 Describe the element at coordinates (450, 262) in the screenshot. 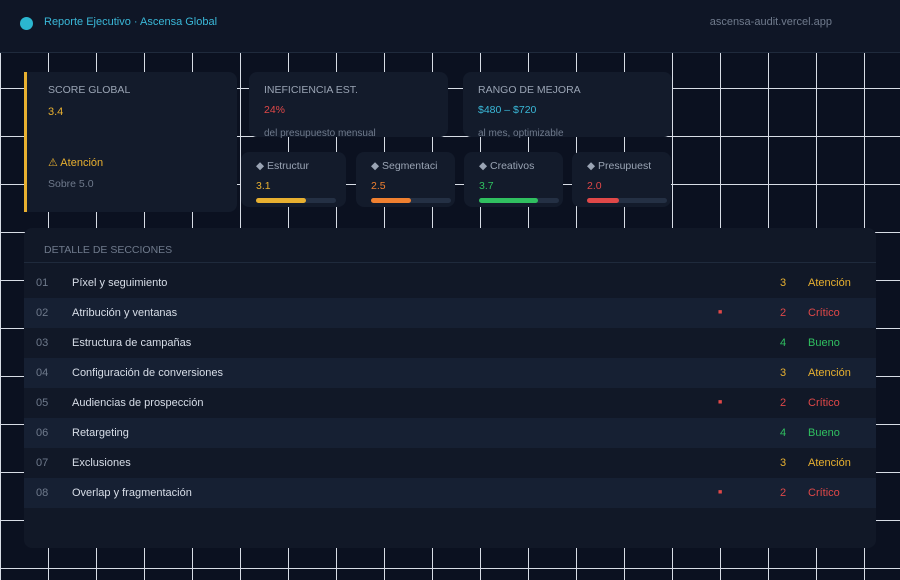

I see `divider` at that location.